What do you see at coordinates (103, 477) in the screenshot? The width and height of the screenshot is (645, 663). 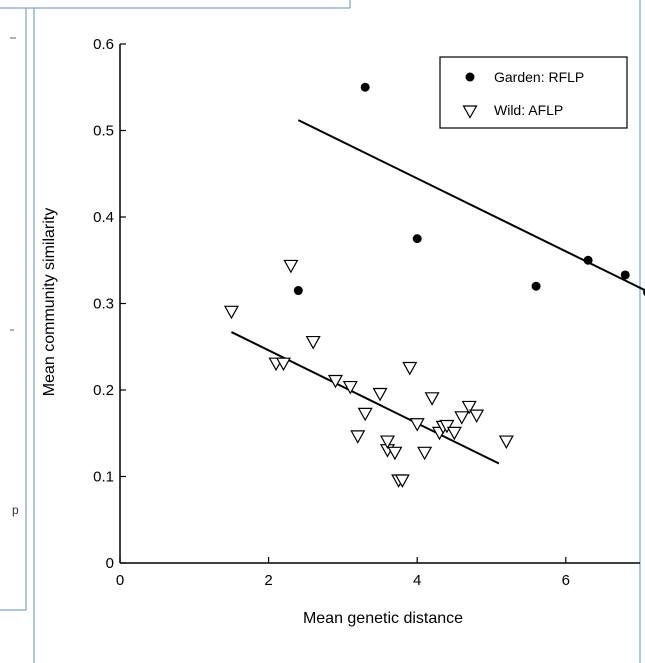 I see `y-tick-label: 0.1` at bounding box center [103, 477].